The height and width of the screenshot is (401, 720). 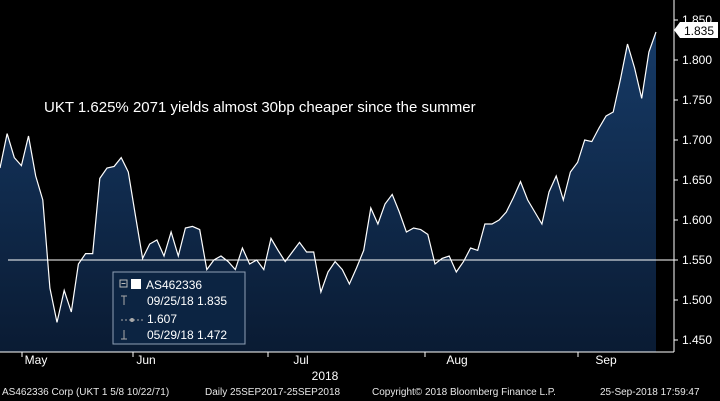 I want to click on high-marker-icon, so click(x=124, y=300).